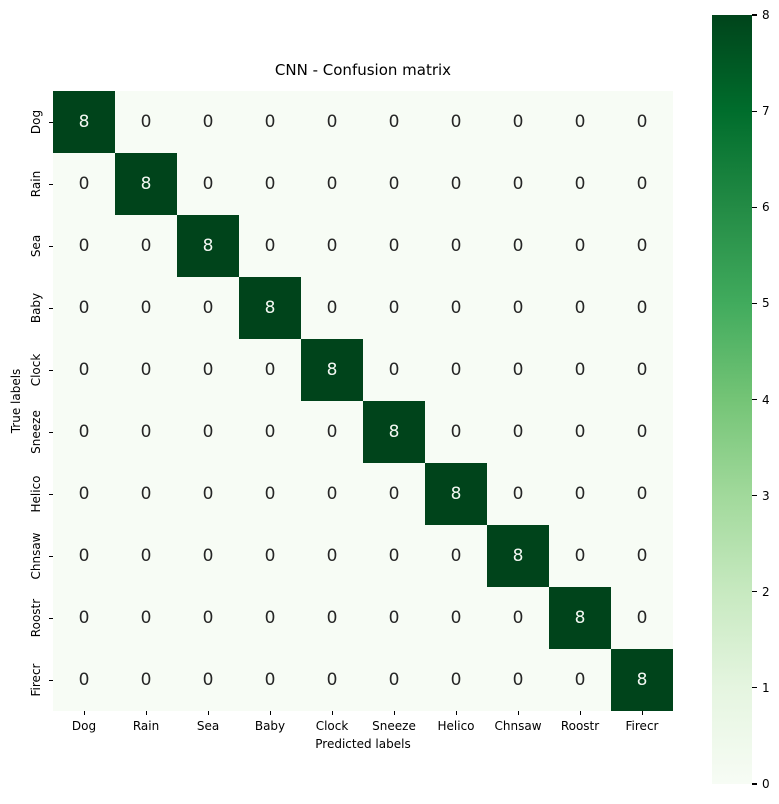 The image size is (779, 804). Describe the element at coordinates (36, 680) in the screenshot. I see `y-tick-label: Firecr` at that location.